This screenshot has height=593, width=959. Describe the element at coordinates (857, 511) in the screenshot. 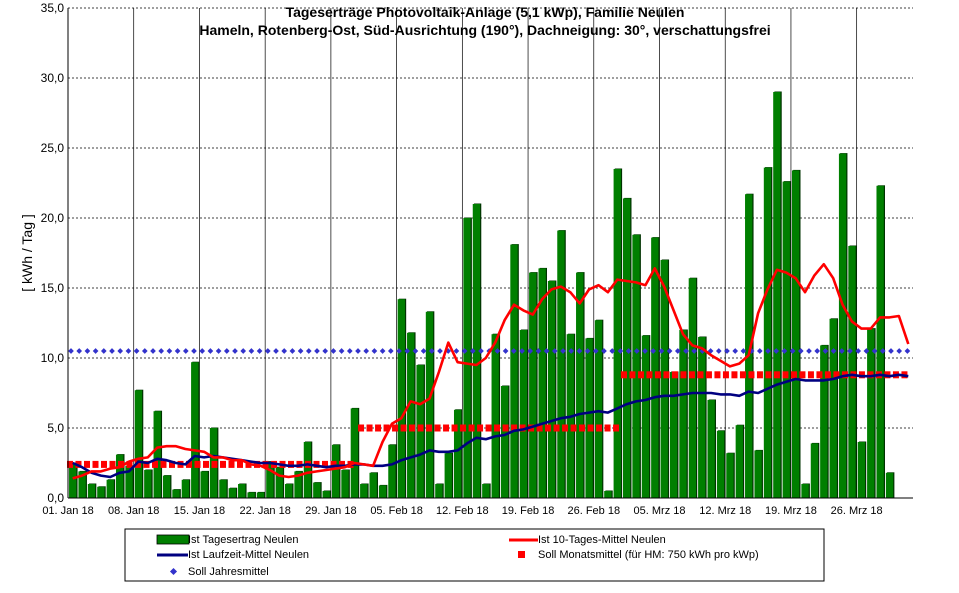

I see `x-tick-label: 26. Mrz 18` at that location.